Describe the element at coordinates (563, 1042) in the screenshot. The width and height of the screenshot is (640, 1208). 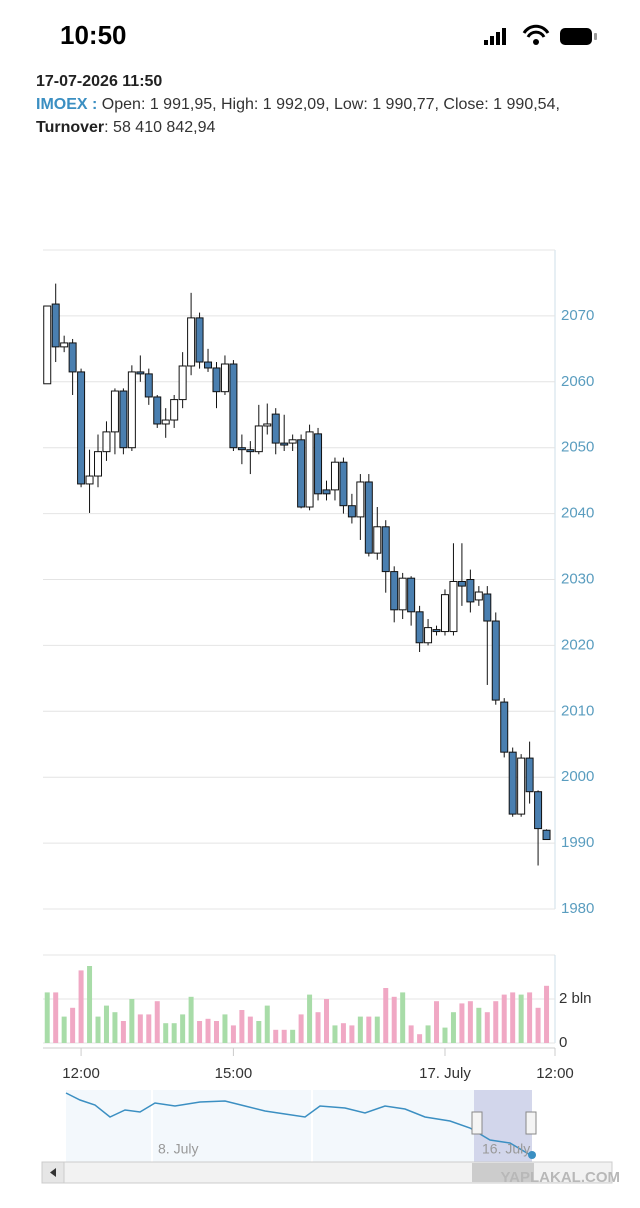
I see `y-tick-label: 0` at that location.